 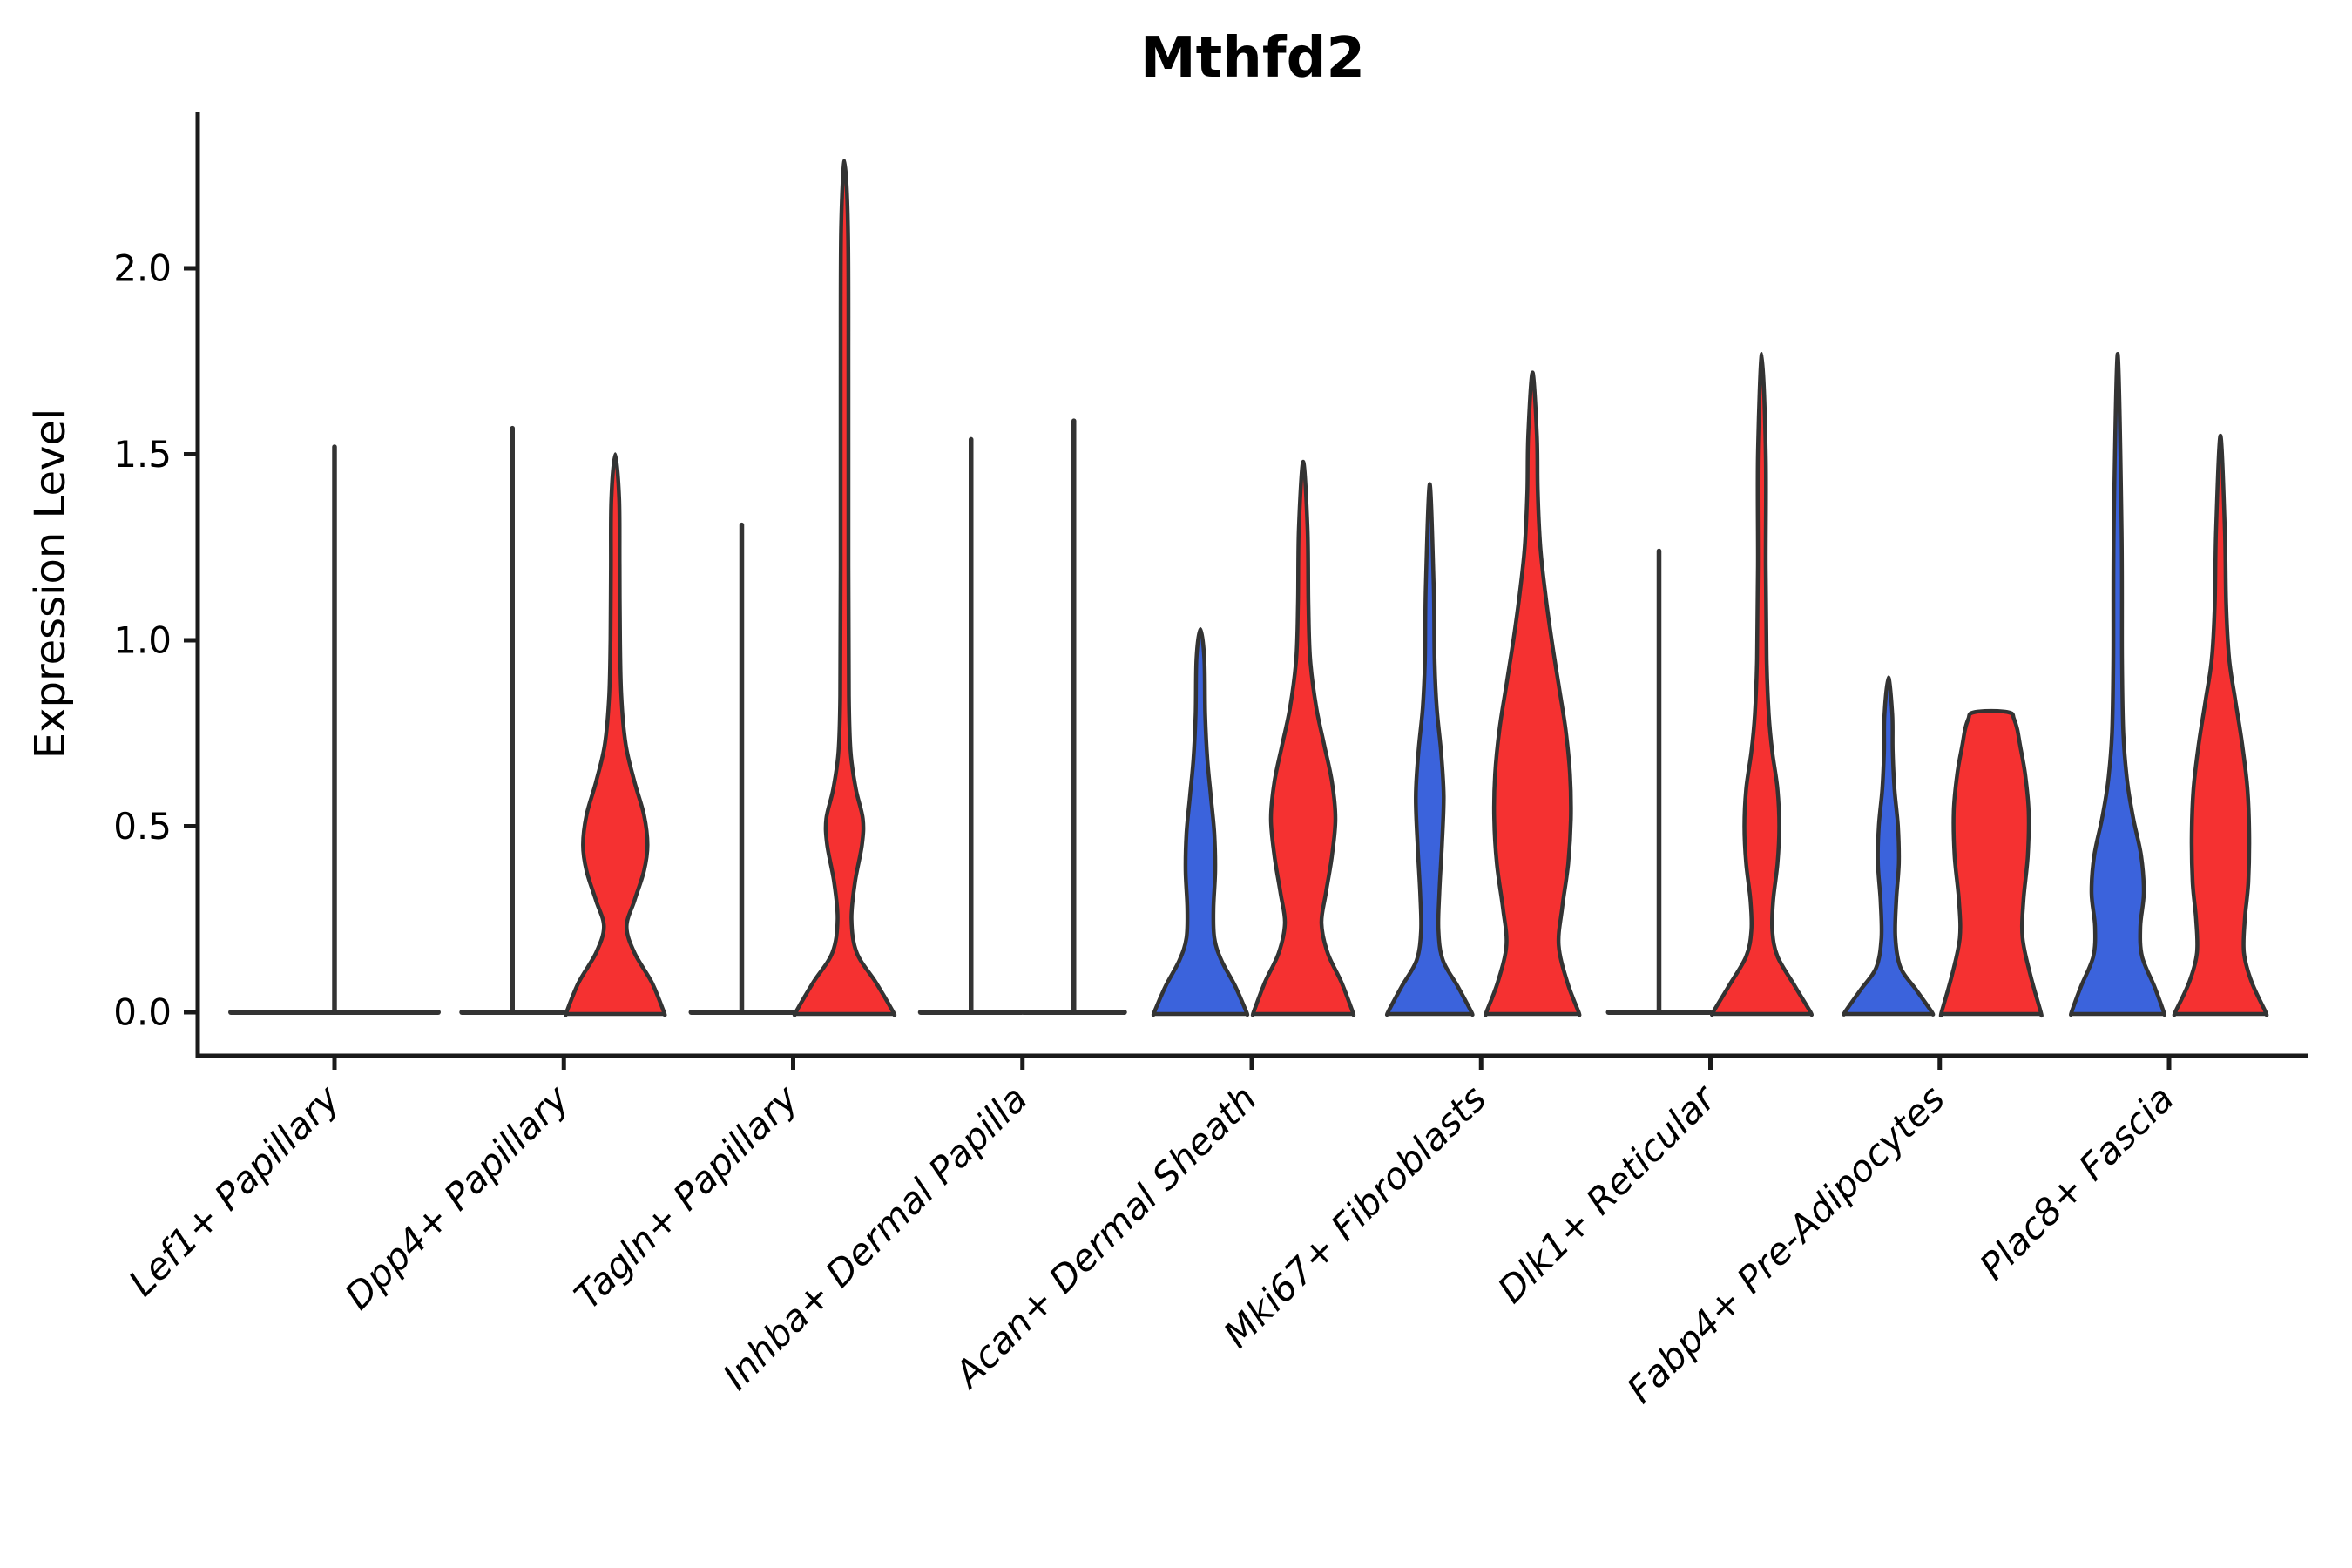 What do you see at coordinates (1889, 846) in the screenshot?
I see `violin-blue-fabp4` at bounding box center [1889, 846].